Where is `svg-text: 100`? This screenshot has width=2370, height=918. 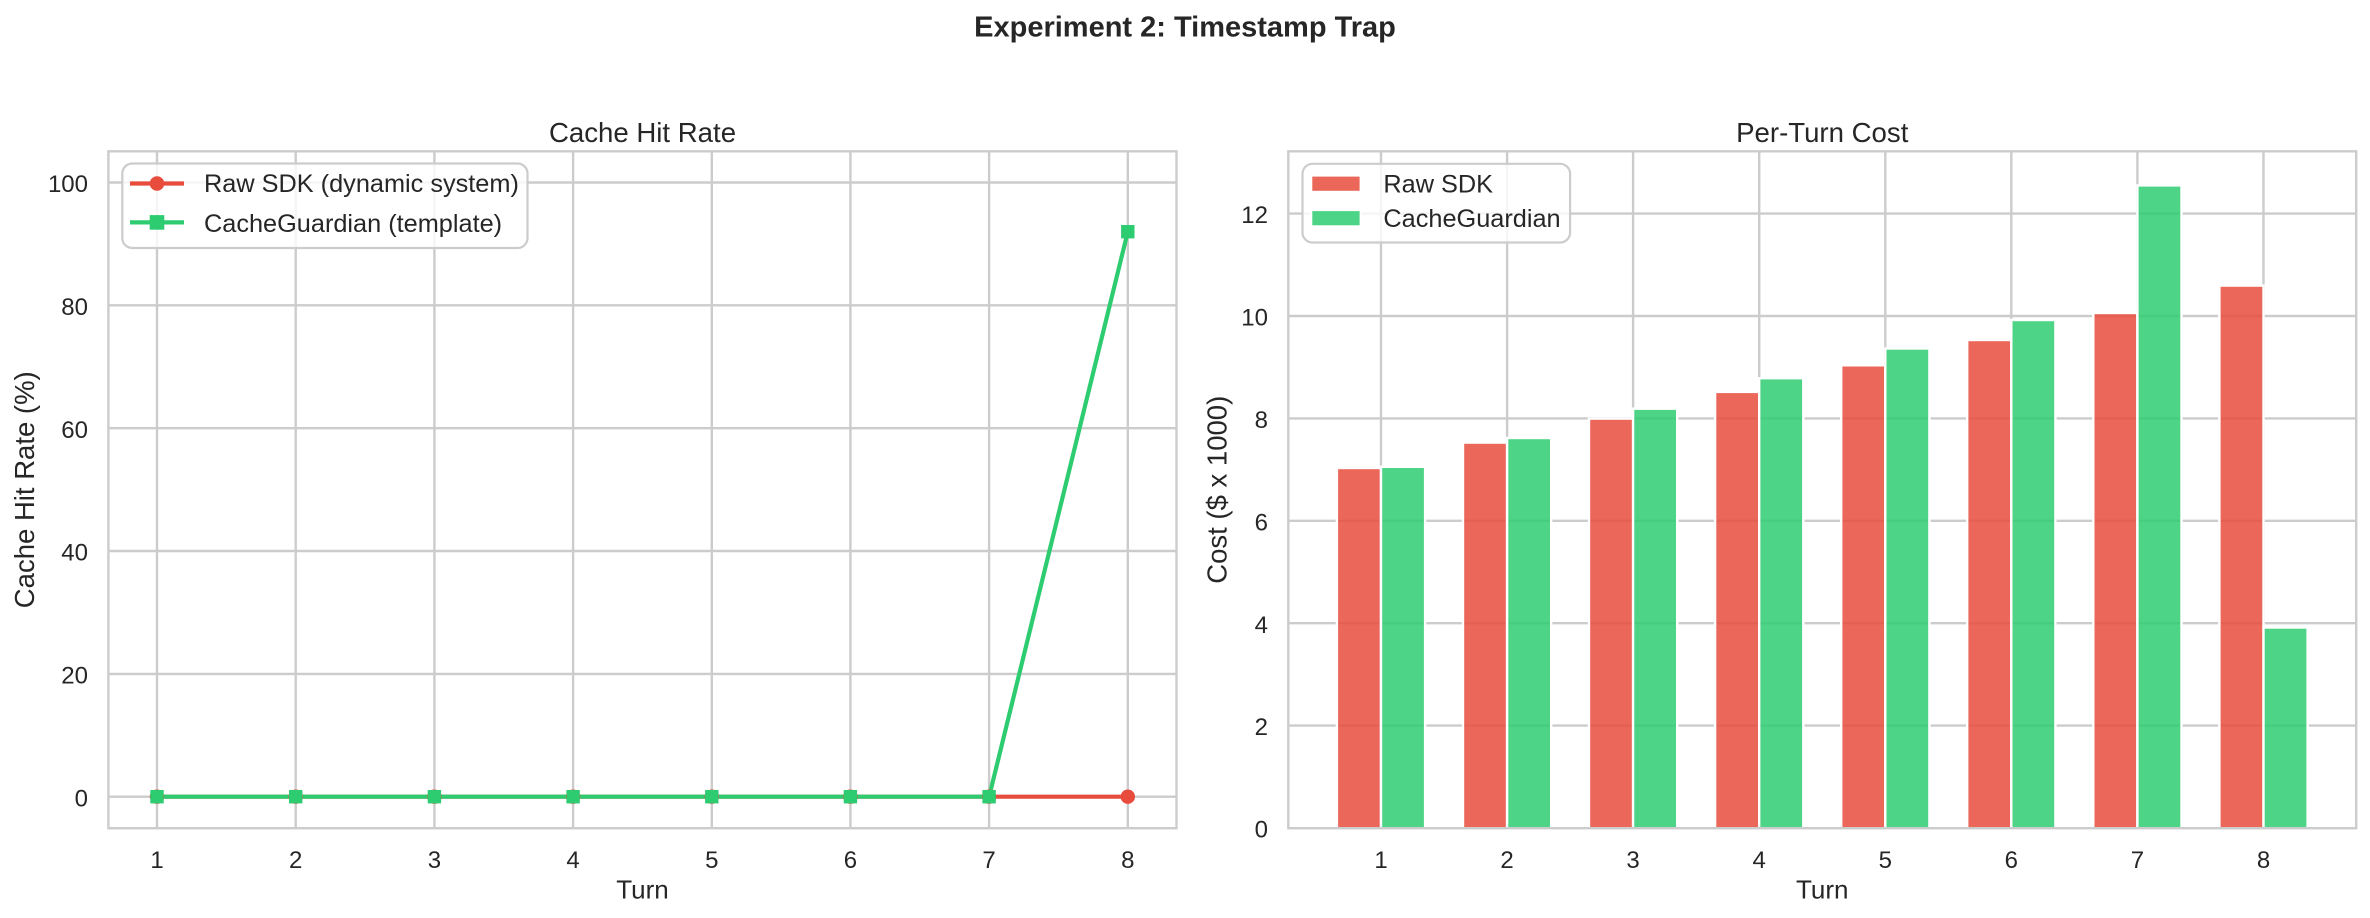
svg-text: 100 is located at coordinates (68, 184).